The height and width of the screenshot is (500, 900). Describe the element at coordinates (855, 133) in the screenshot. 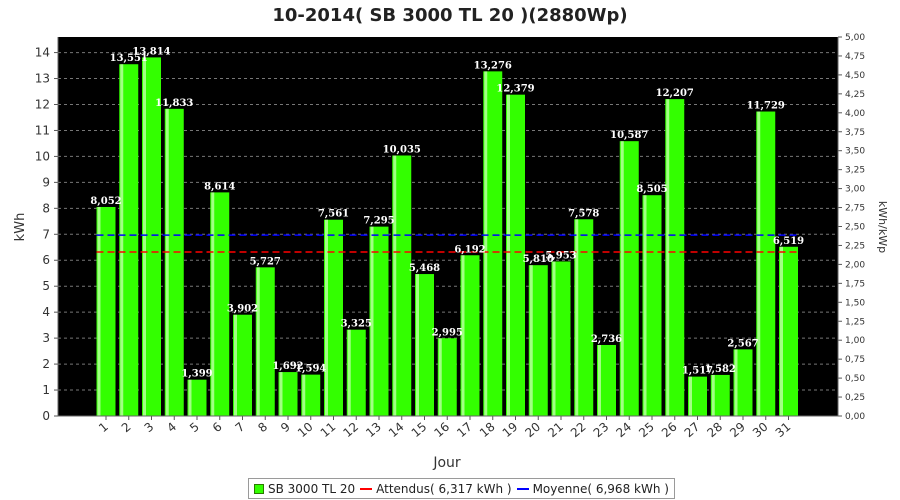

I see `y2-tick-label: 3,75` at that location.